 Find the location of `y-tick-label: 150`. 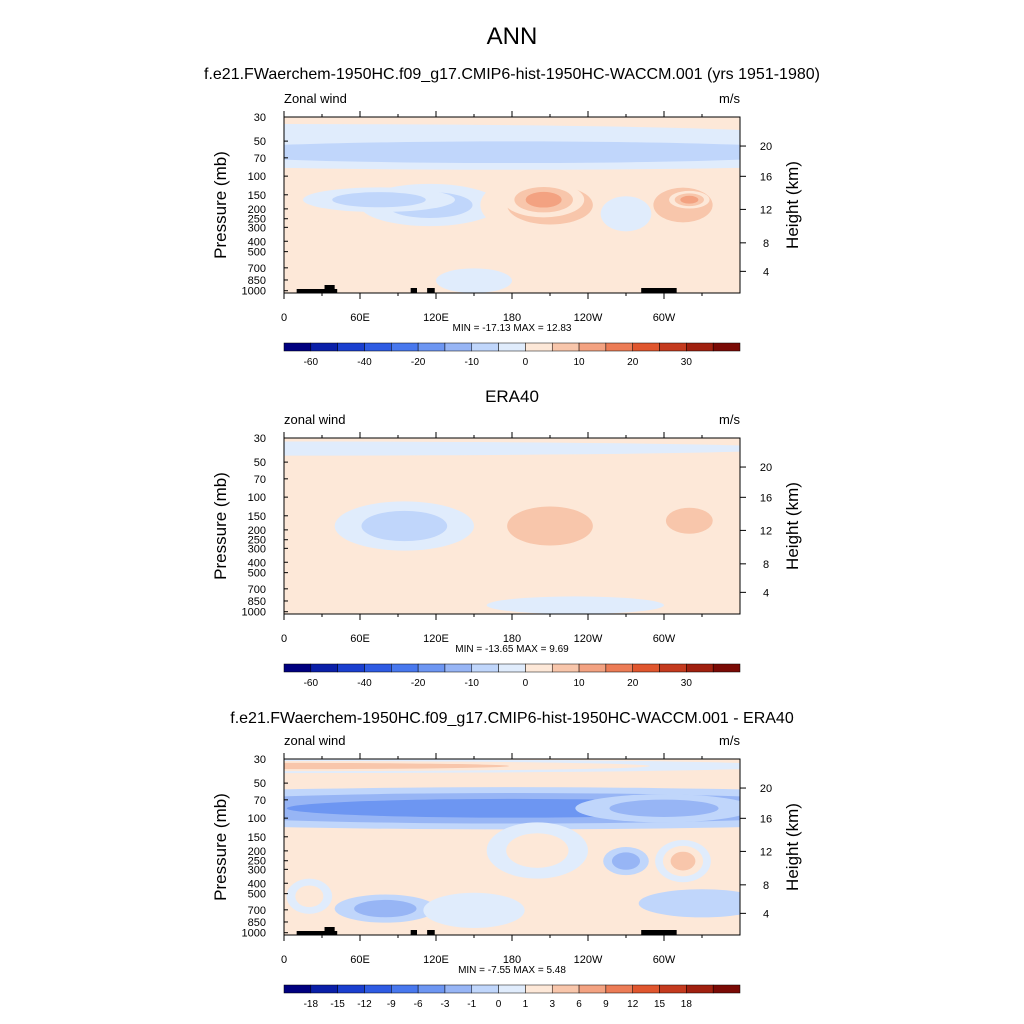

y-tick-label: 150 is located at coordinates (257, 517).